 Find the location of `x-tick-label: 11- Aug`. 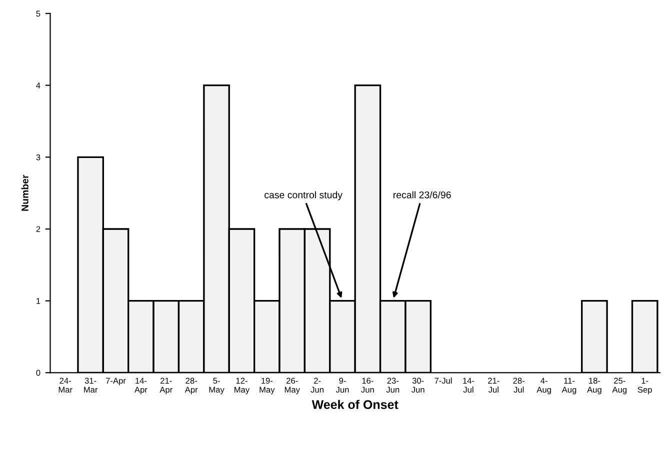

x-tick-label: 11- Aug is located at coordinates (569, 386).